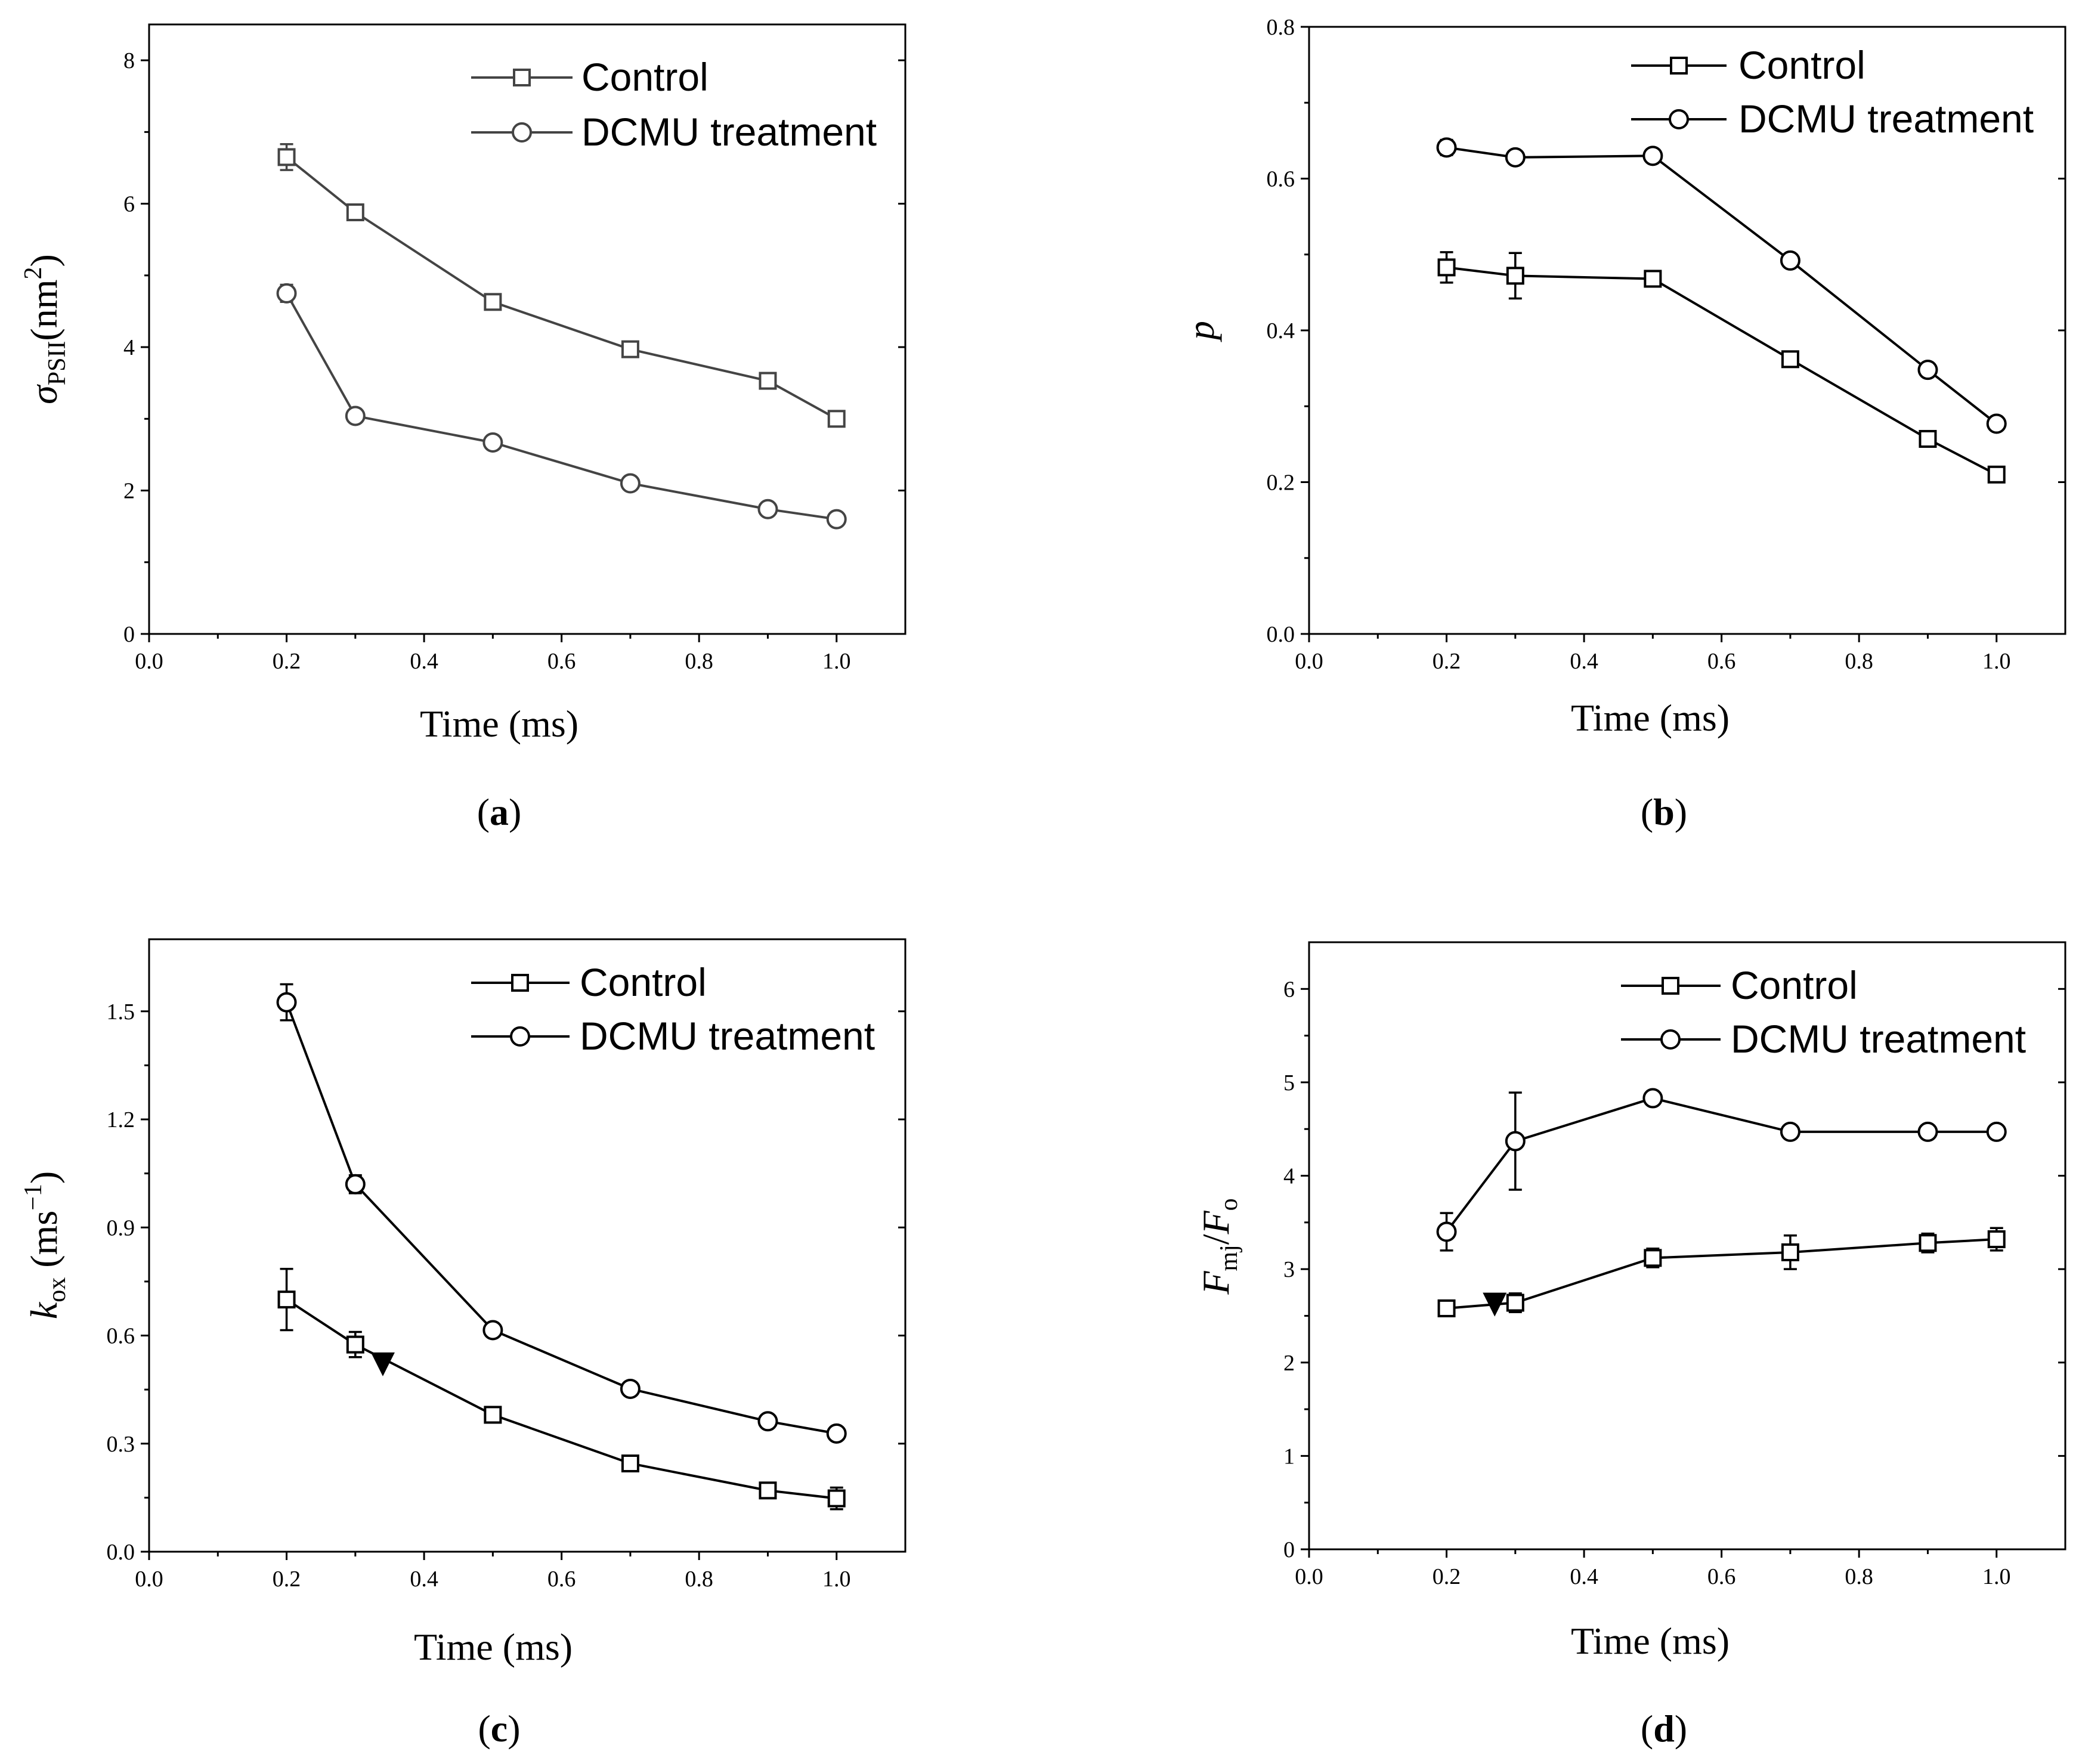  I want to click on panel-d-down-triangle-marker, so click(1495, 1304).